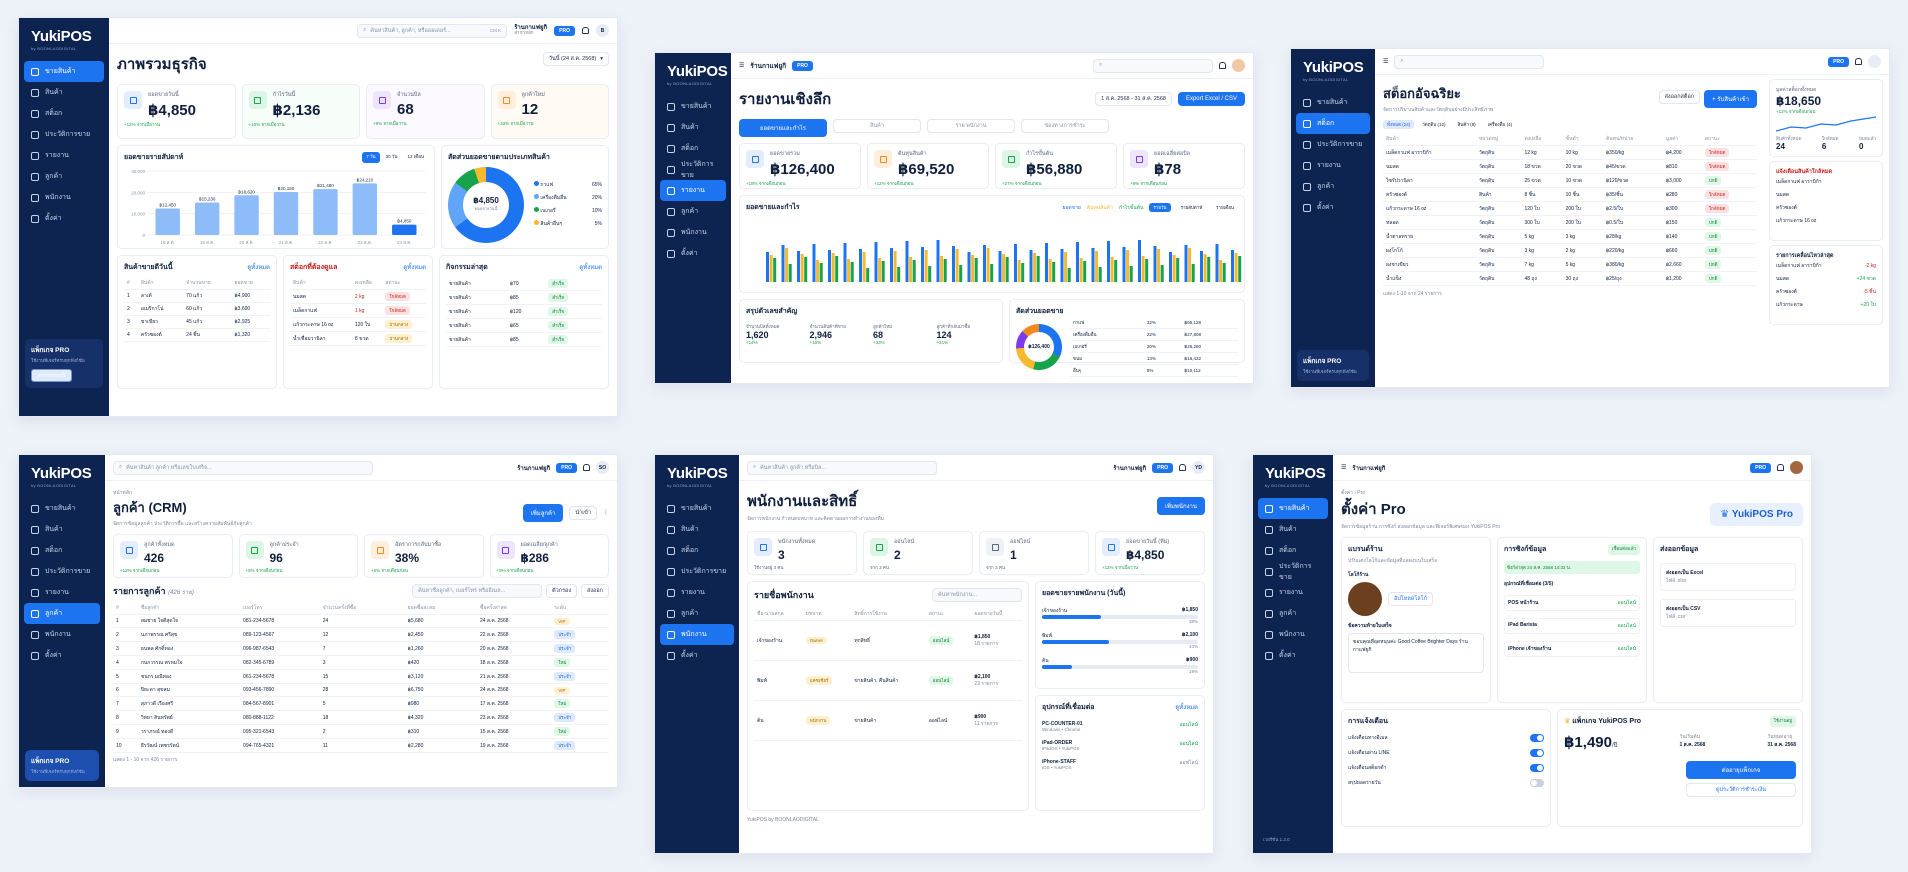  I want to click on avatar: B, so click(602, 30).